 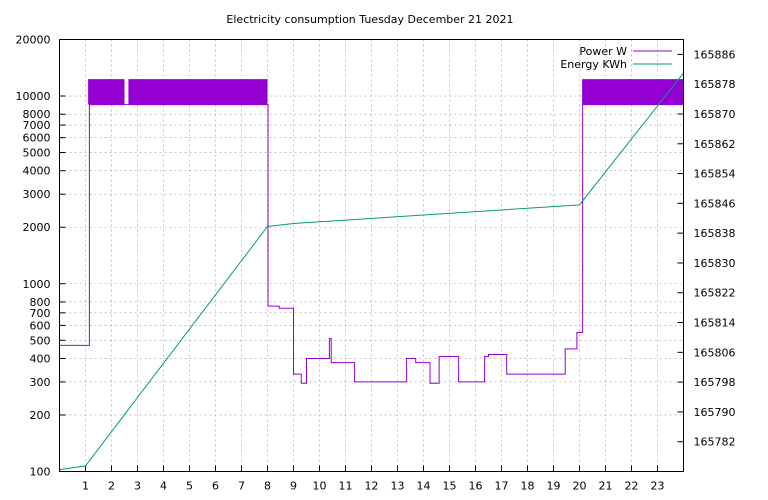 What do you see at coordinates (37, 138) in the screenshot?
I see `y-tick-label: 6000` at bounding box center [37, 138].